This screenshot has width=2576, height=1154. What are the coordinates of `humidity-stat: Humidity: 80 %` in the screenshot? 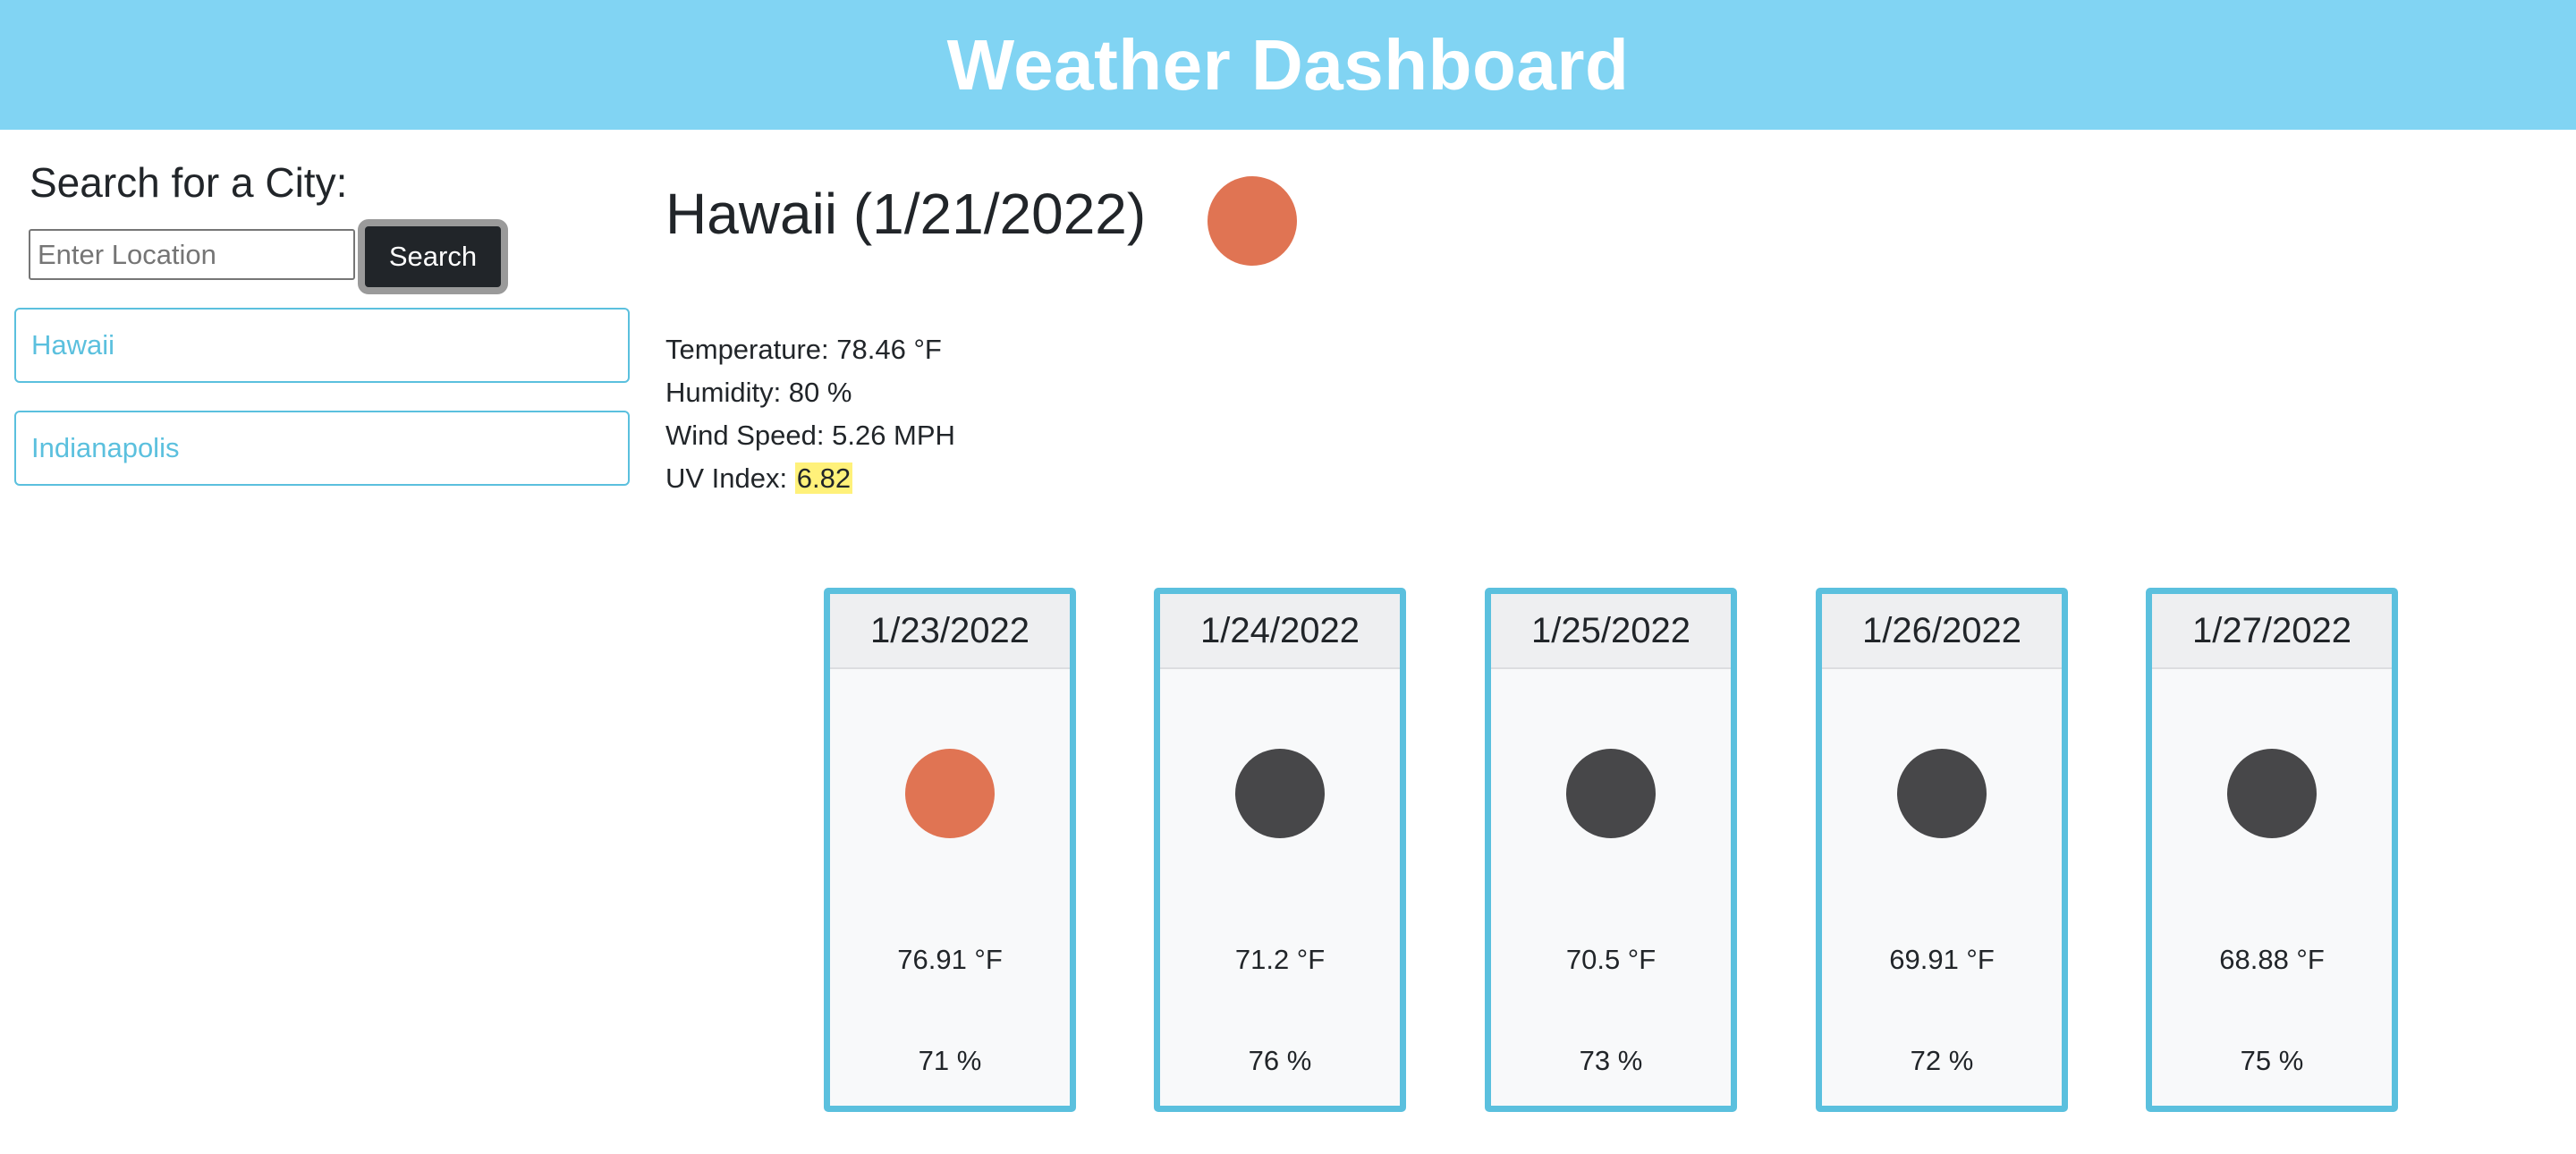 It's located at (758, 392).